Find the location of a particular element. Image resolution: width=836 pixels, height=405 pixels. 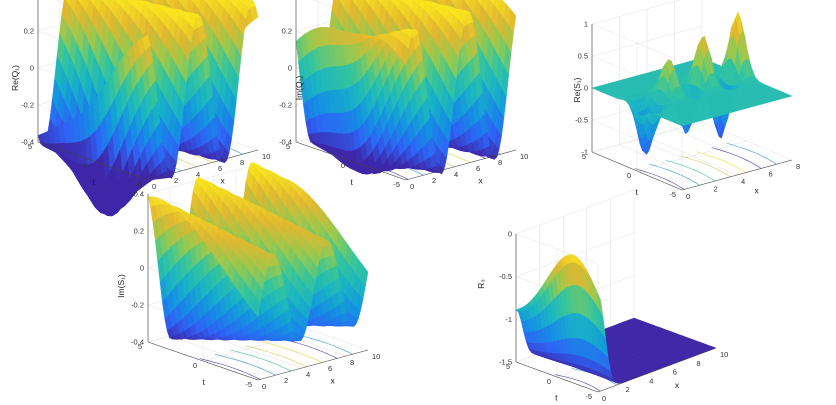

z-tick-label: 0.5 is located at coordinates (583, 56).